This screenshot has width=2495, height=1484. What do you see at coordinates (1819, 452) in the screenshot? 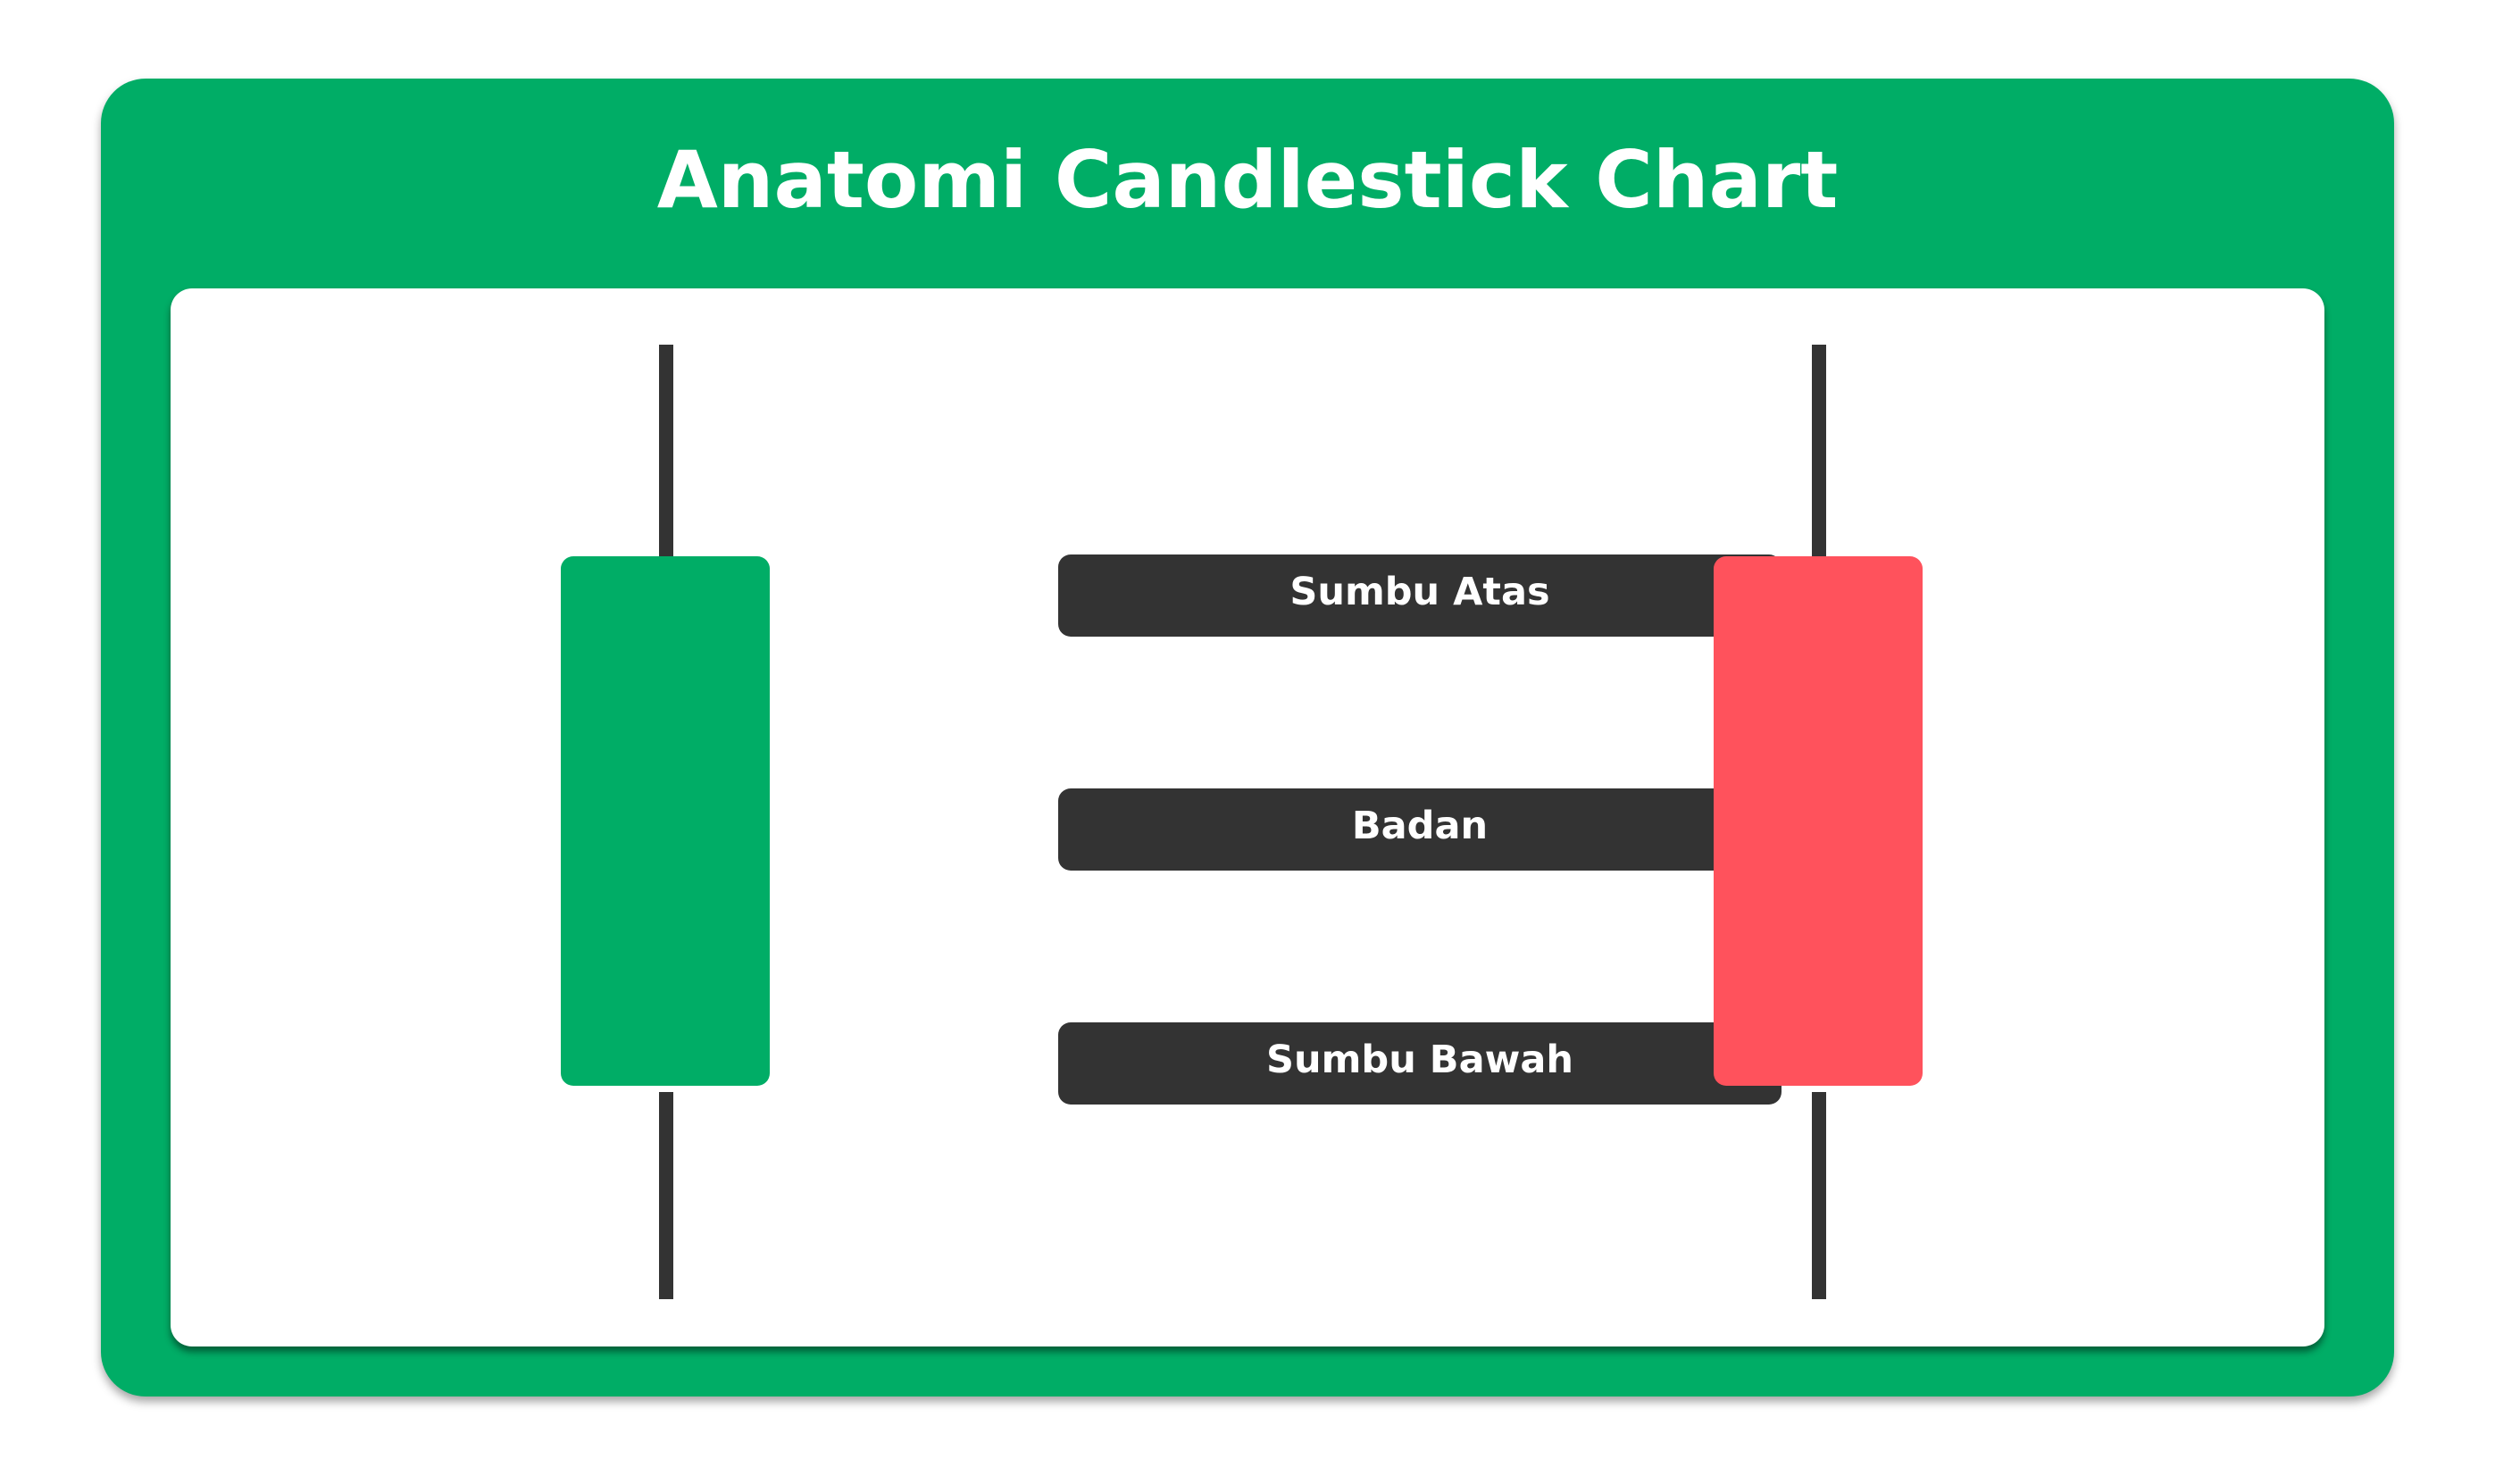
I see `bearish-upper-wick` at bounding box center [1819, 452].